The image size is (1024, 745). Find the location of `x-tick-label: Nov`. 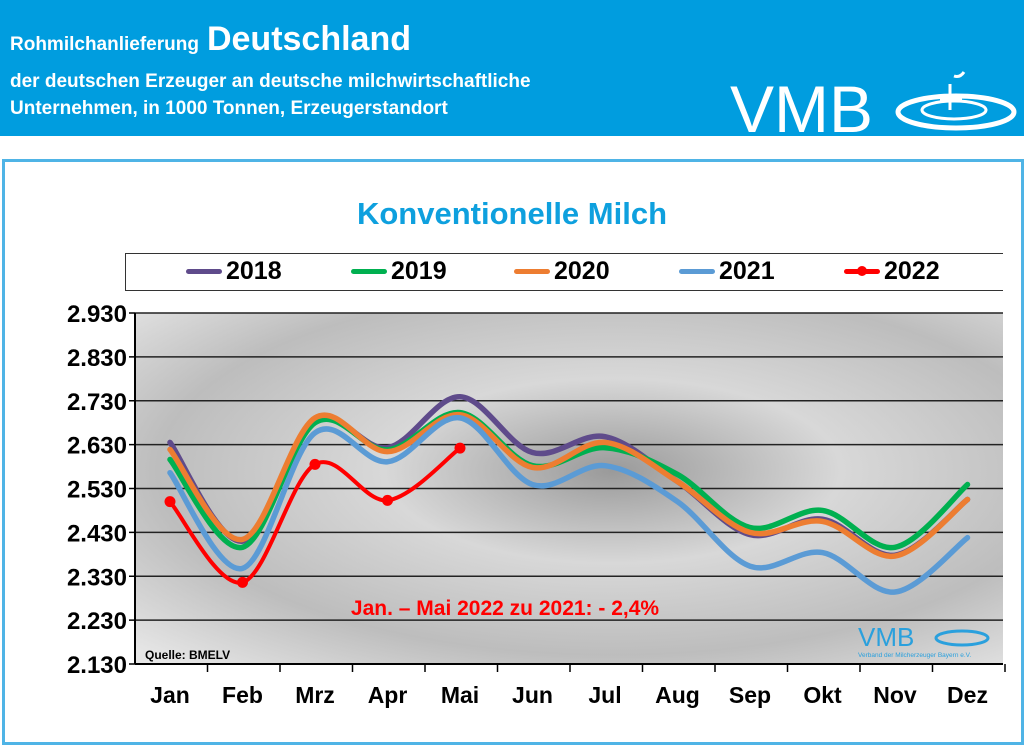

x-tick-label: Nov is located at coordinates (895, 695).